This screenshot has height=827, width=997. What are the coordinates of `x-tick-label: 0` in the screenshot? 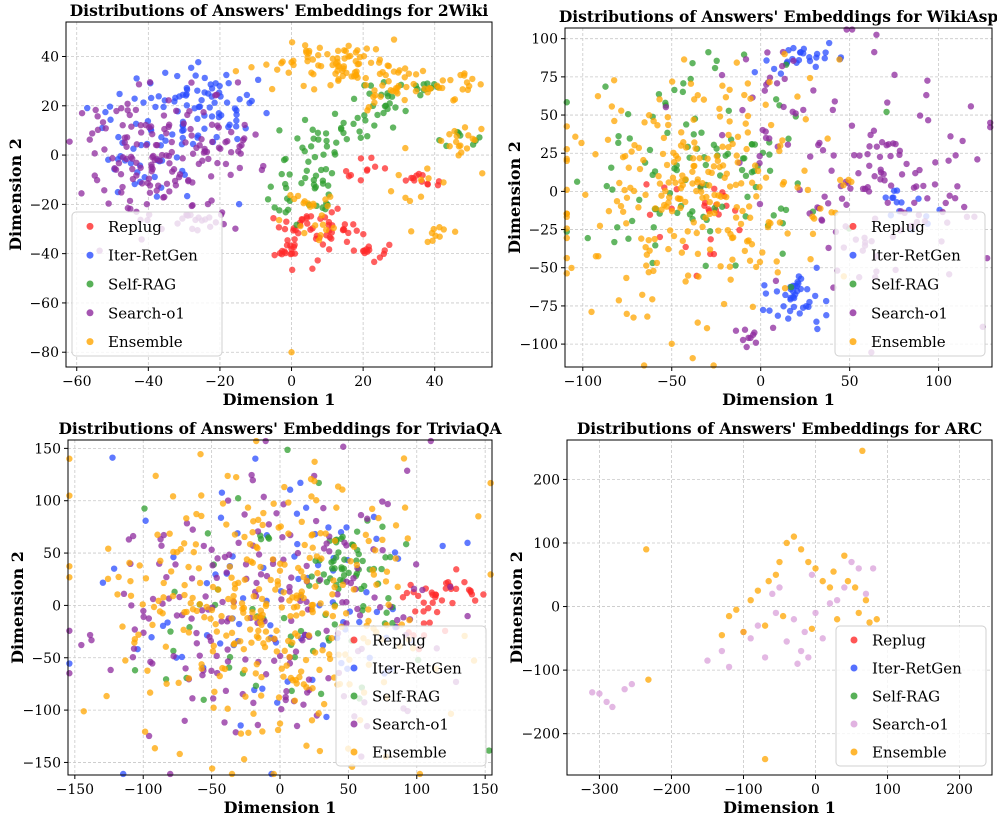 It's located at (291, 382).